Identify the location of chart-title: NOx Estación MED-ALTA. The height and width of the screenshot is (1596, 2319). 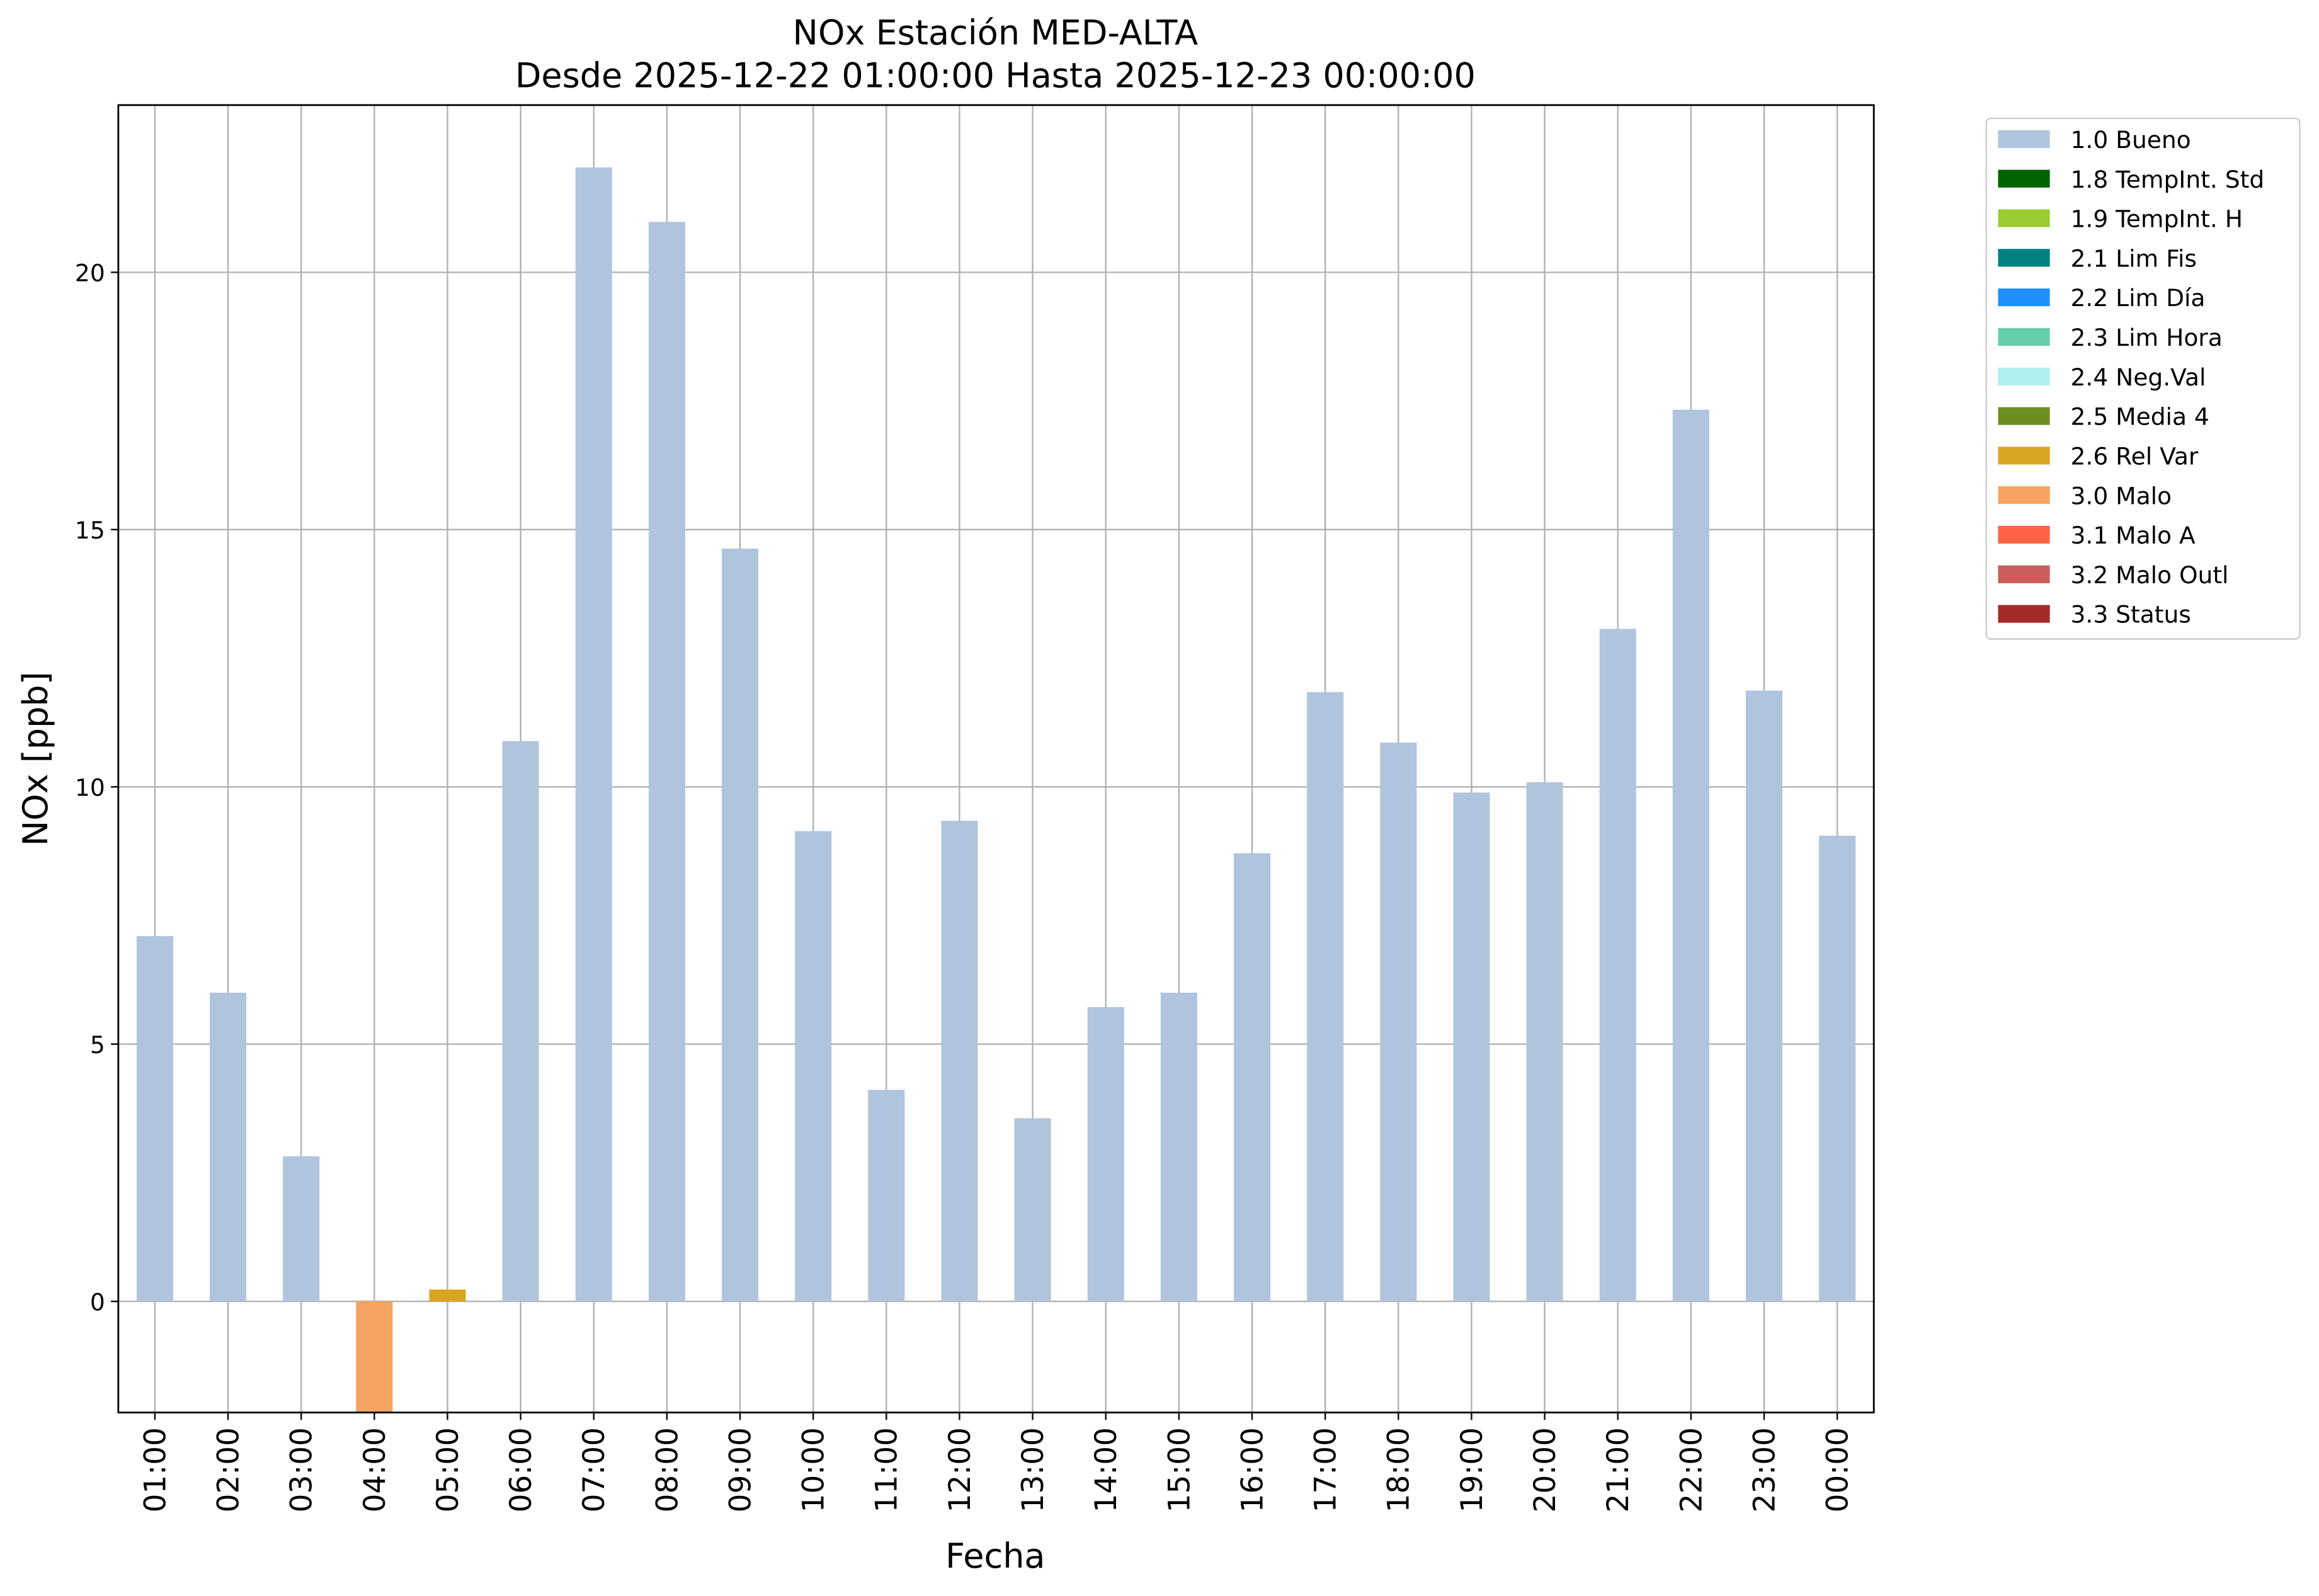
(996, 33).